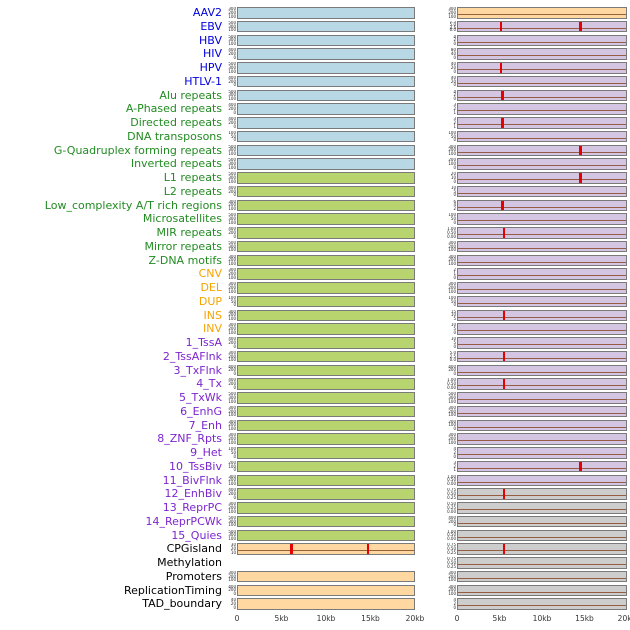 This screenshot has width=630, height=630. I want to click on row-label: EBV, so click(211, 26).